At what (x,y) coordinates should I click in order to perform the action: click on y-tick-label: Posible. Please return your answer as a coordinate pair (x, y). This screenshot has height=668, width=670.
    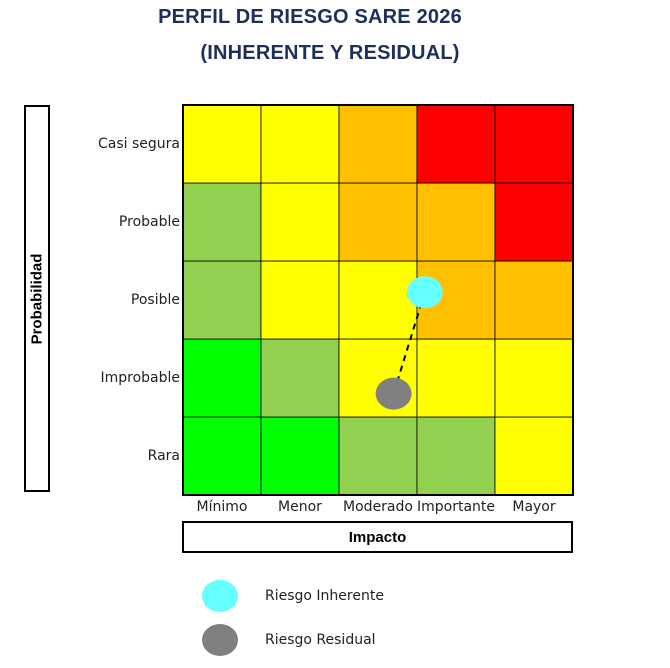
    Looking at the image, I should click on (155, 300).